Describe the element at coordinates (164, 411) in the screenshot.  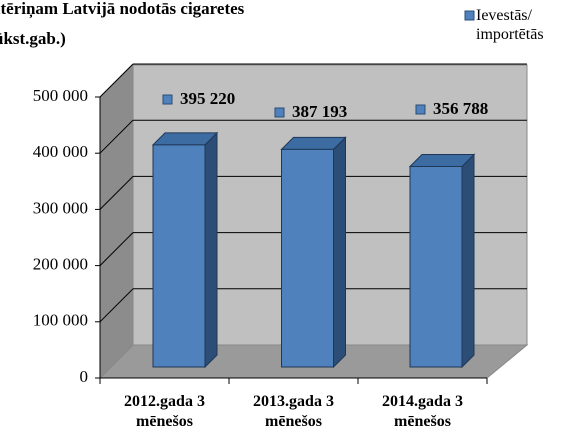
I see `x-tick-label: 2012.gada 3 mēnešos` at that location.